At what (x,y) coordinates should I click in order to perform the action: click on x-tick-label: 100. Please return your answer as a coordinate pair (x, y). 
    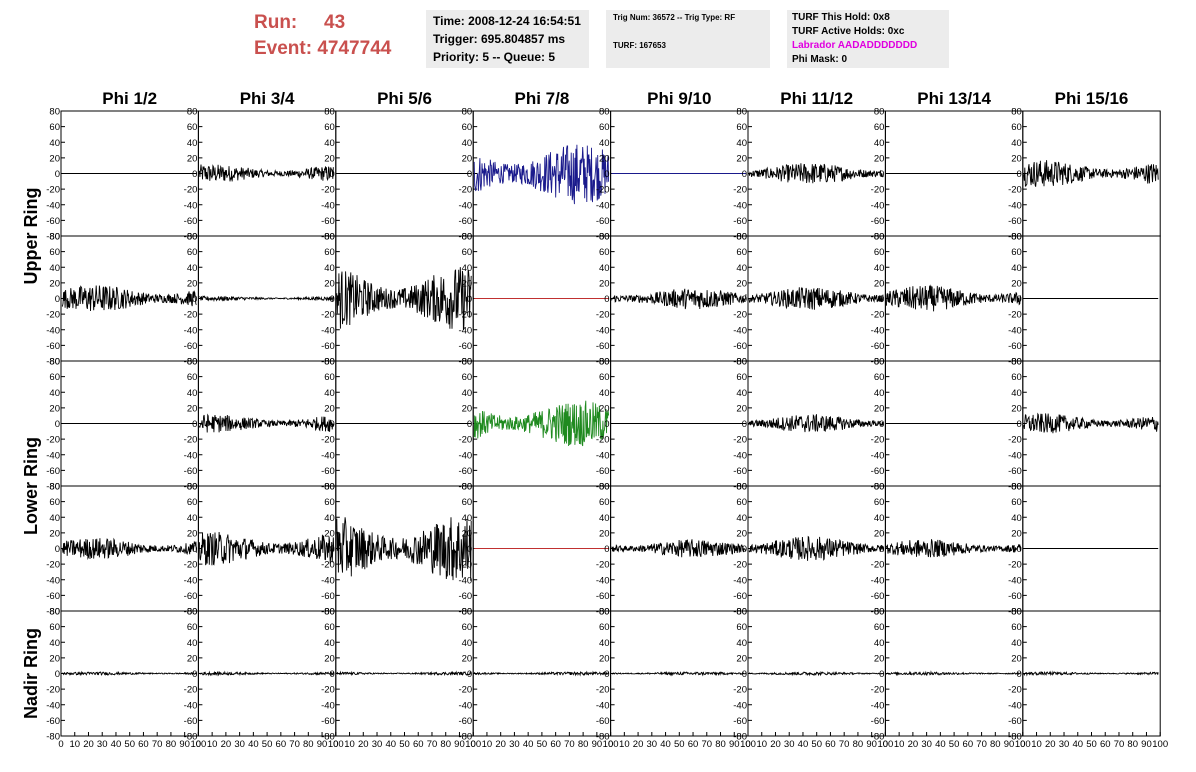
    Looking at the image, I should click on (748, 744).